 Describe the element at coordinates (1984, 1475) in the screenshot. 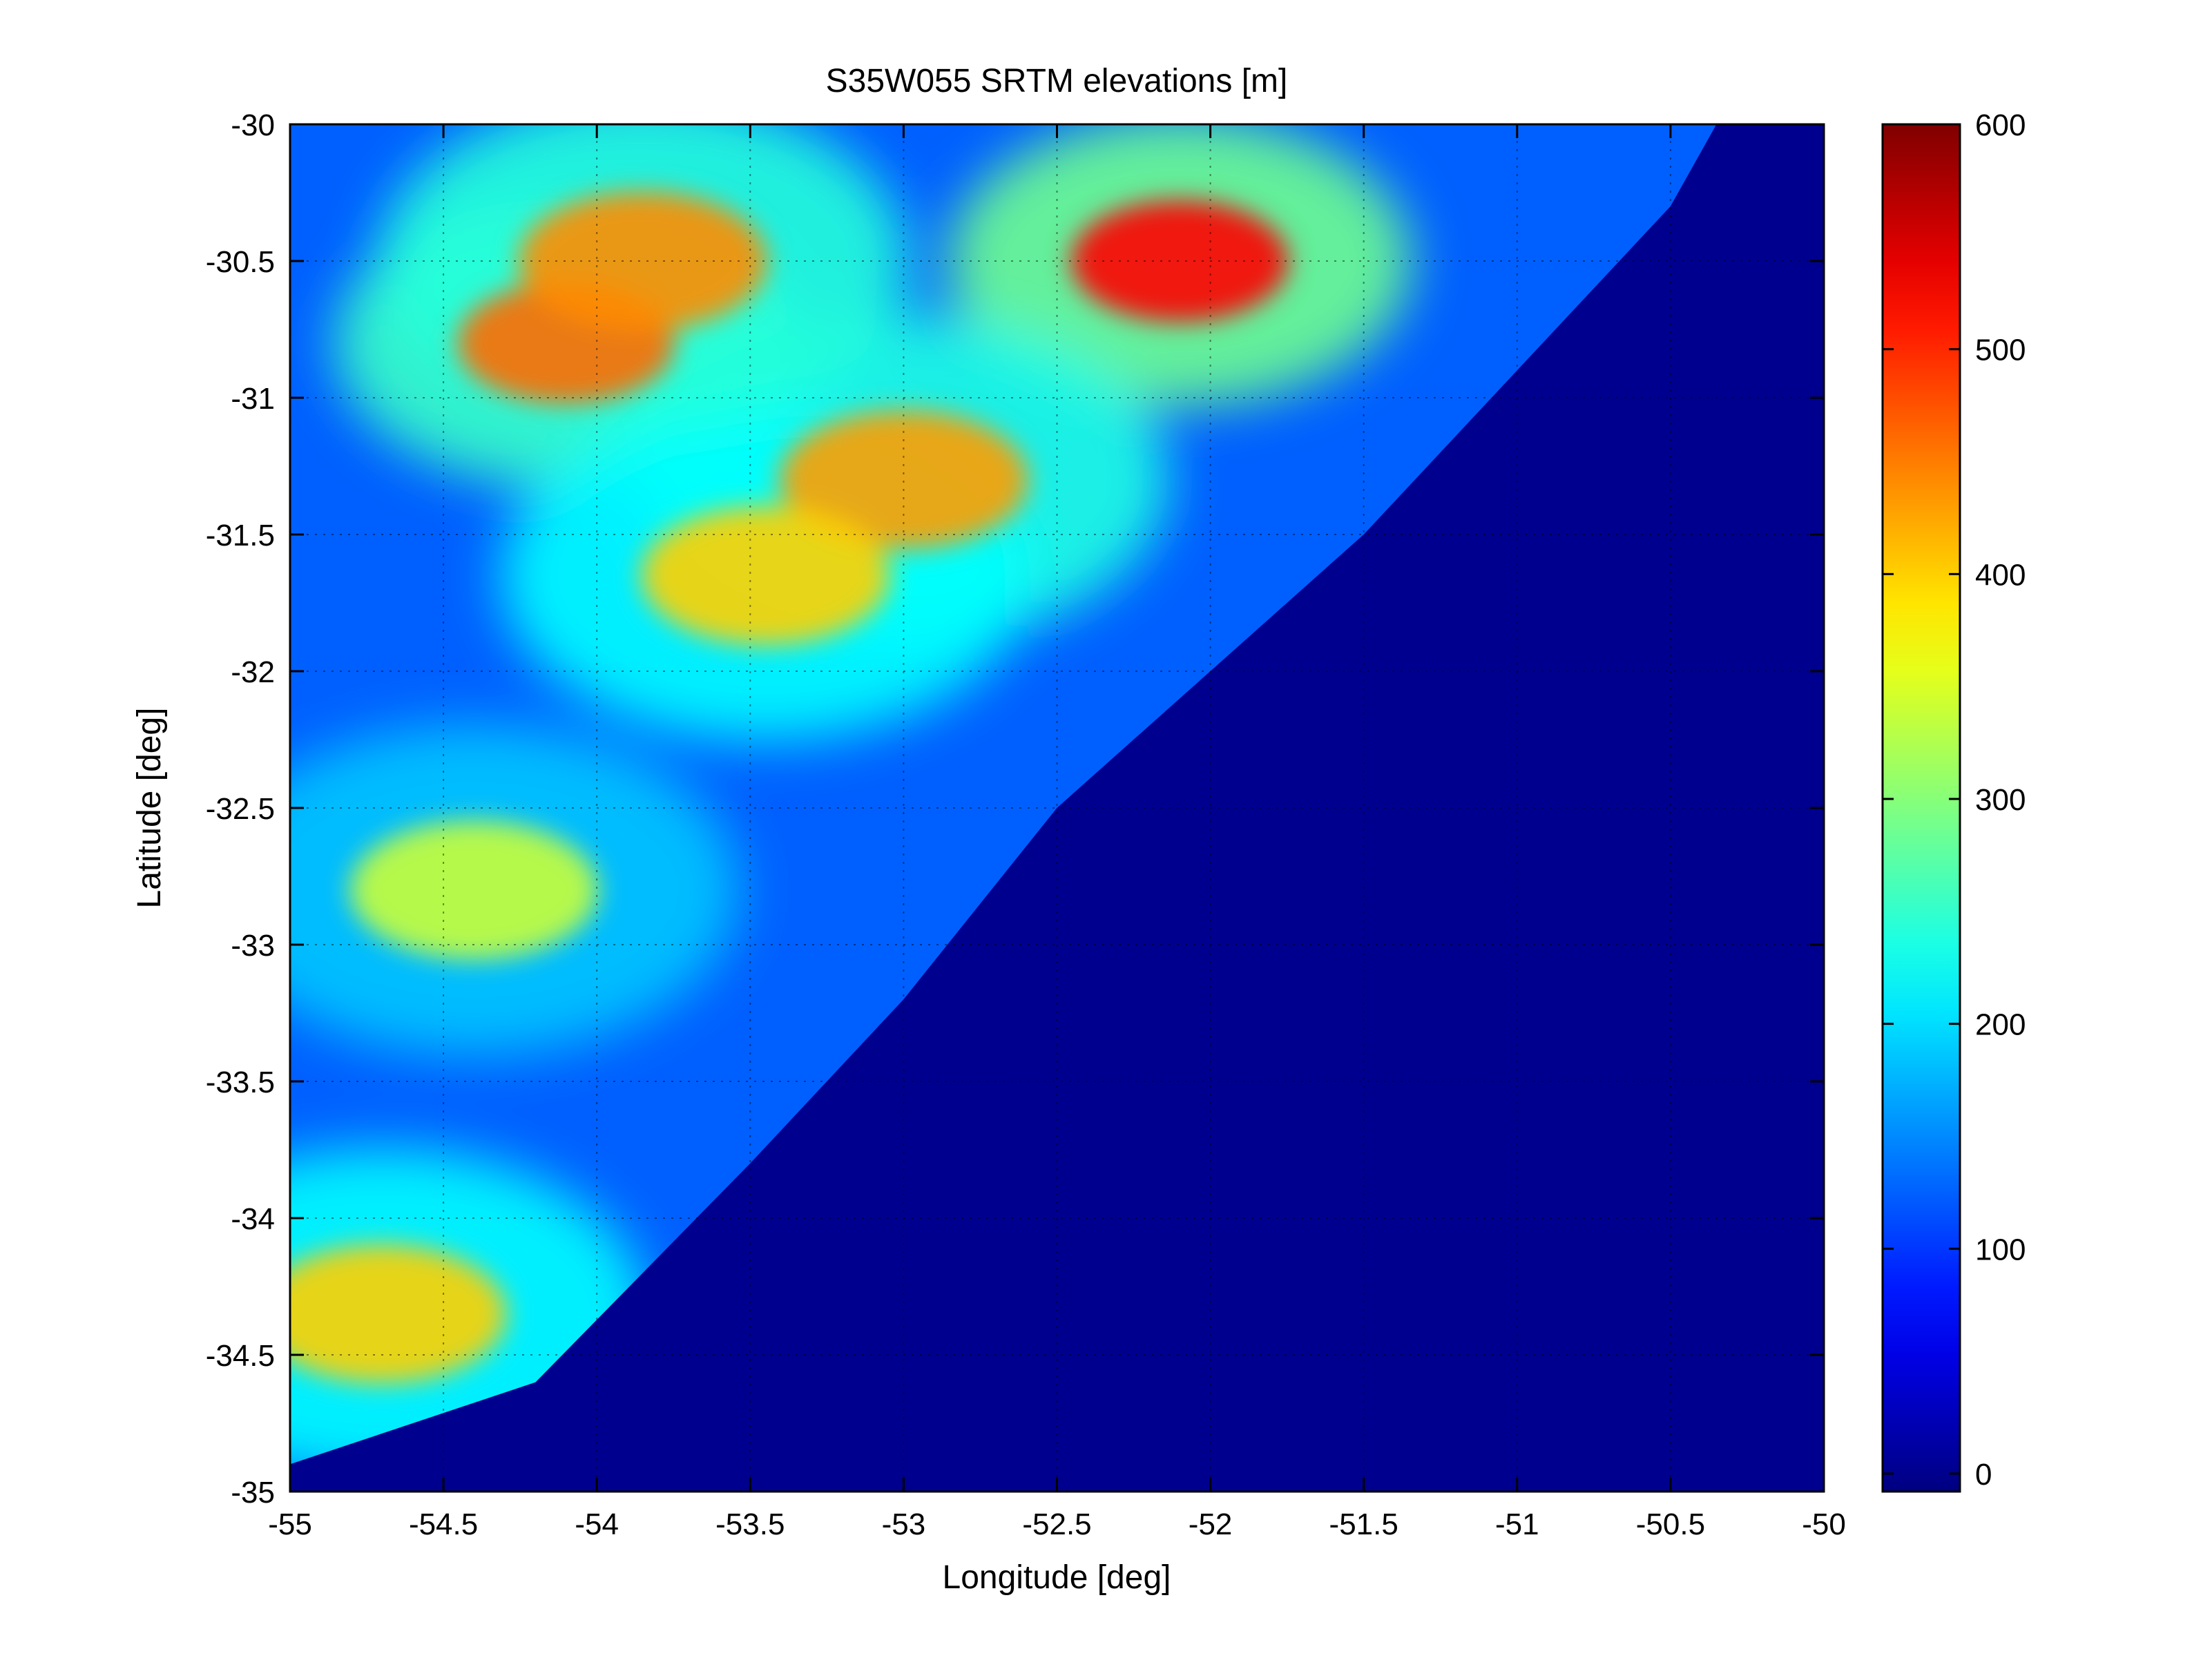

I see `colorbar-tick-label: 0` at that location.